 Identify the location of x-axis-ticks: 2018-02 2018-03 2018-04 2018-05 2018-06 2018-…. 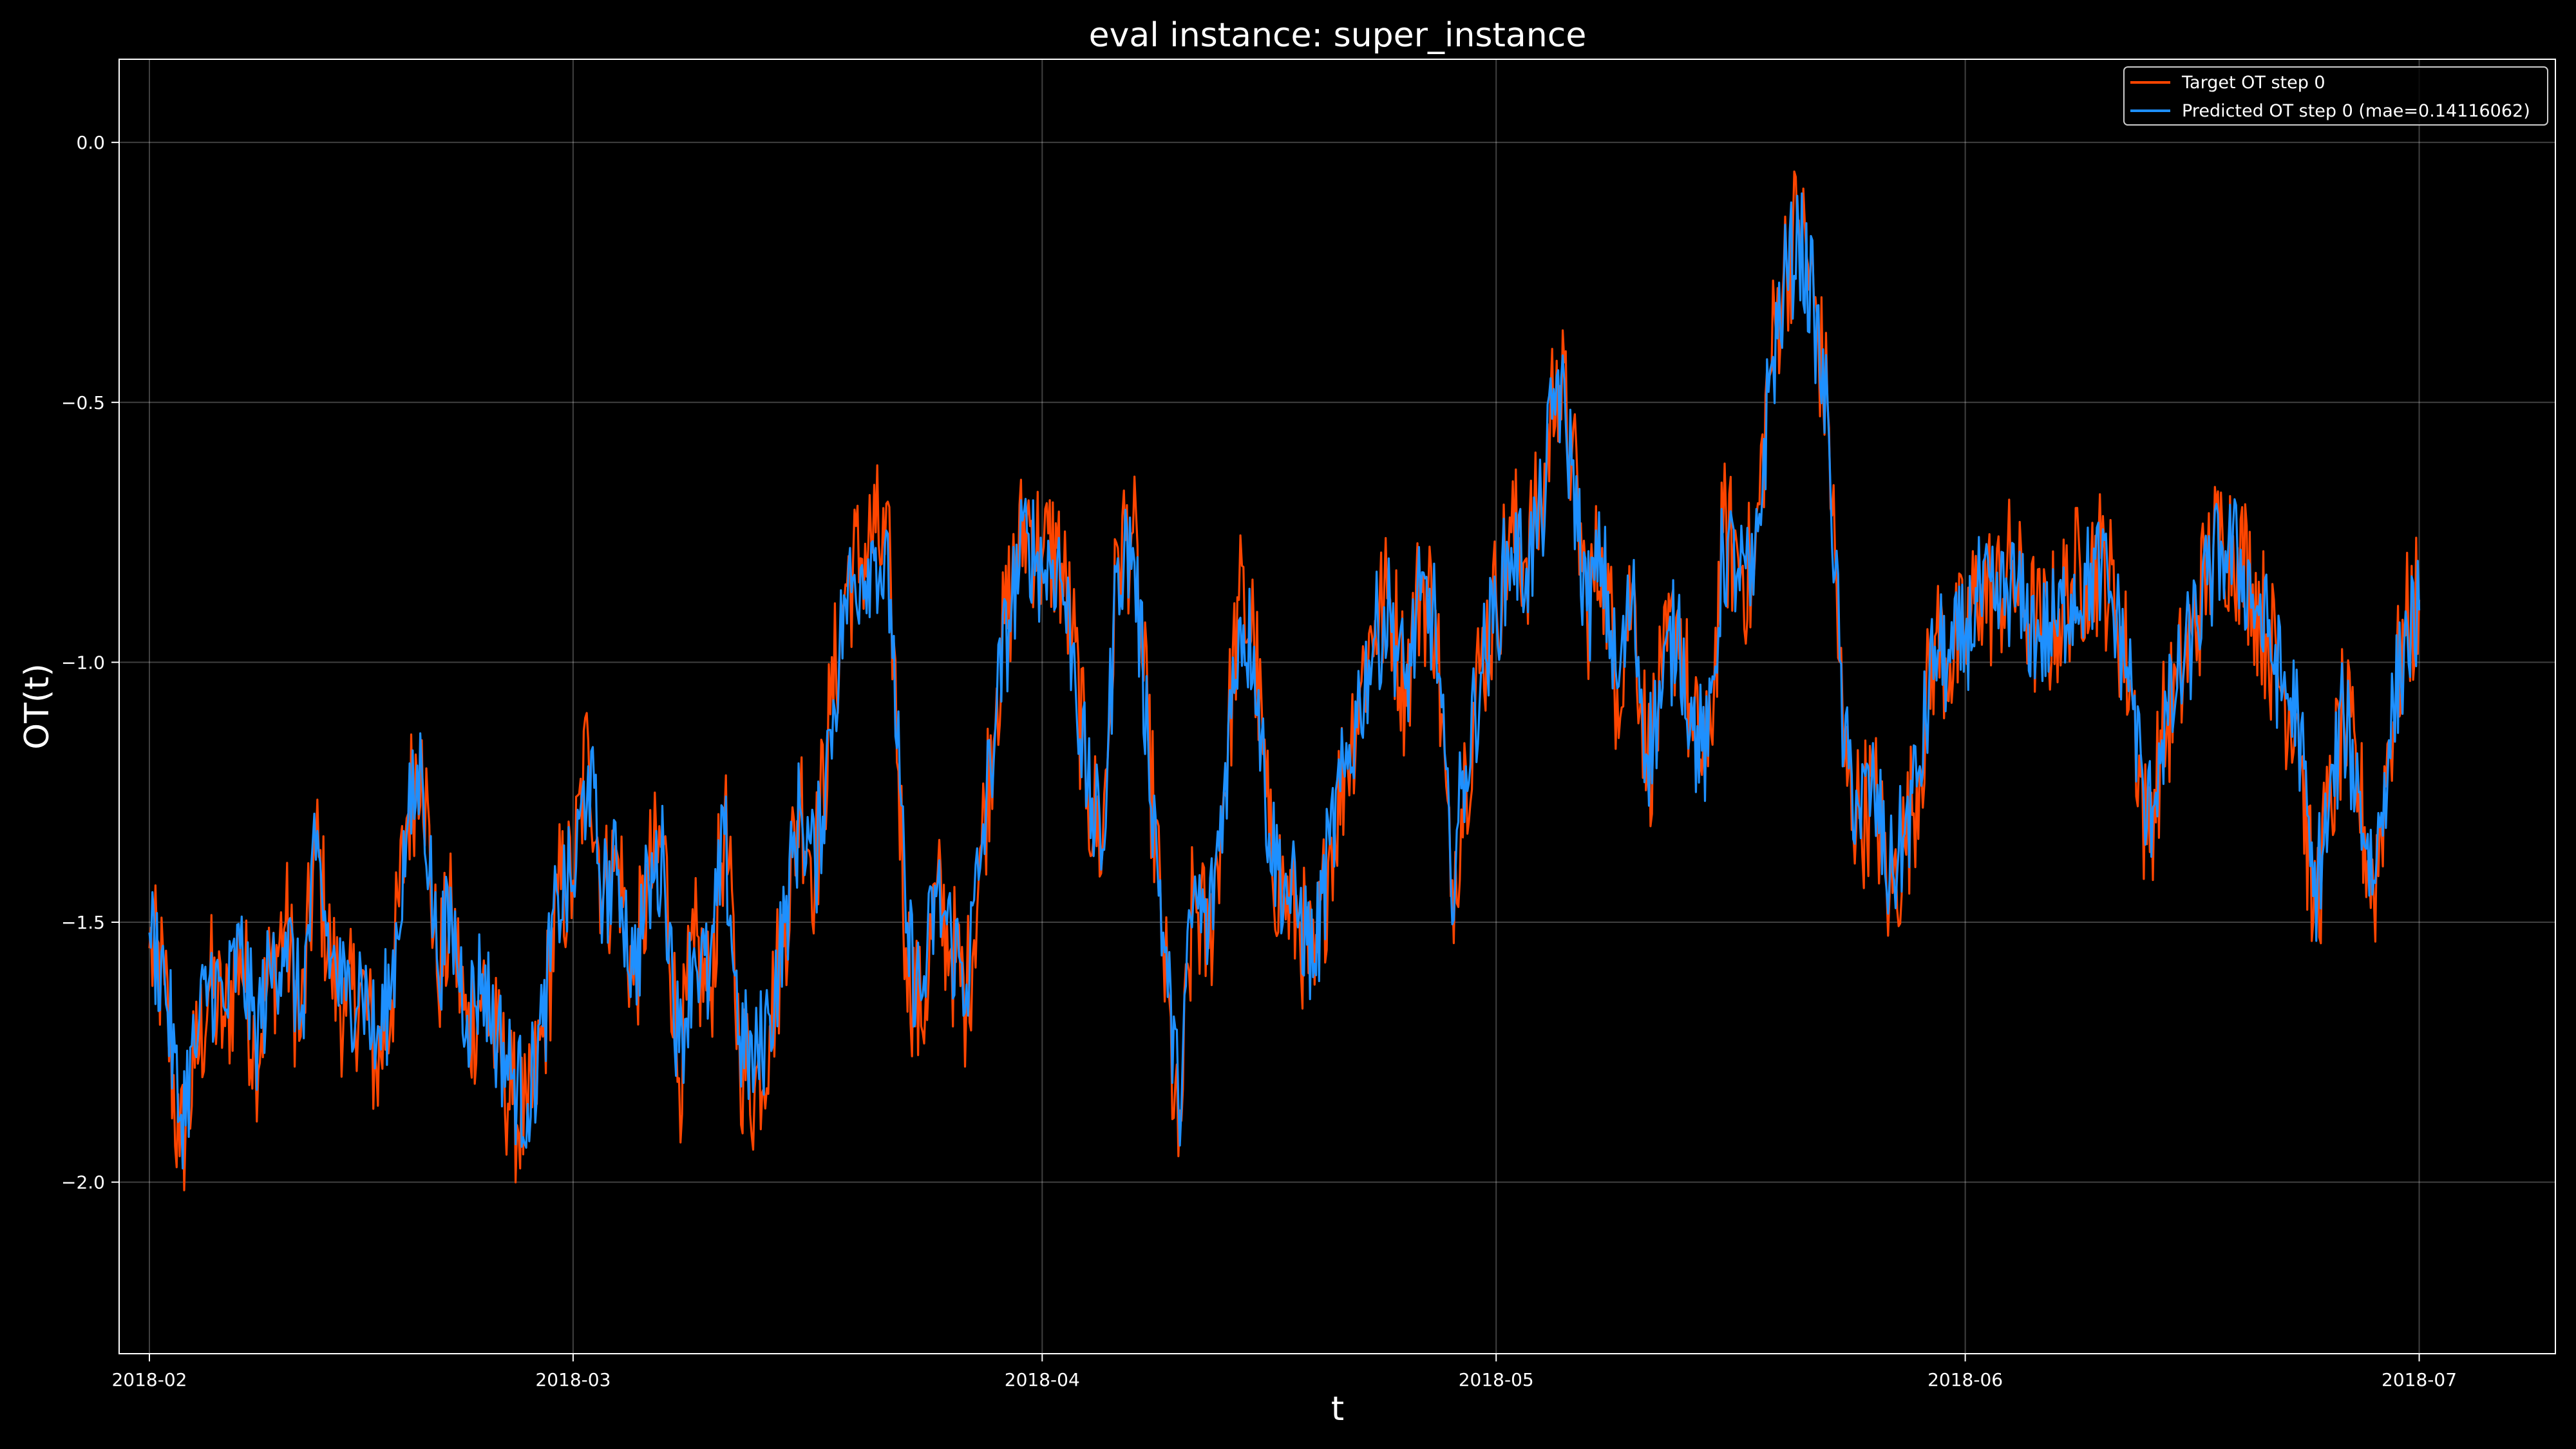
(1284, 1372).